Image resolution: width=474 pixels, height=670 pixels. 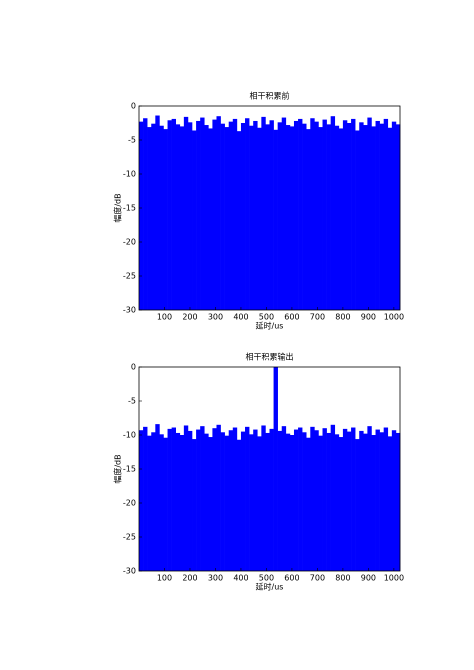 I want to click on y-tick-label: 0, so click(x=133, y=106).